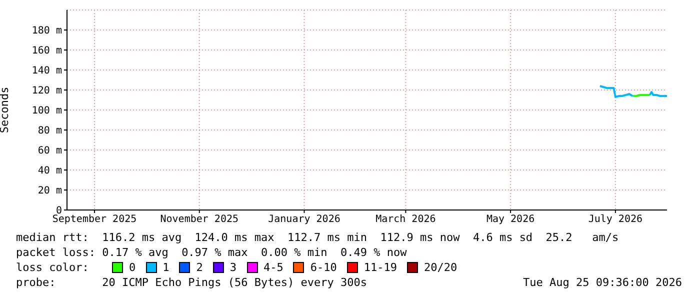  I want to click on legend-label: 1, so click(166, 267).